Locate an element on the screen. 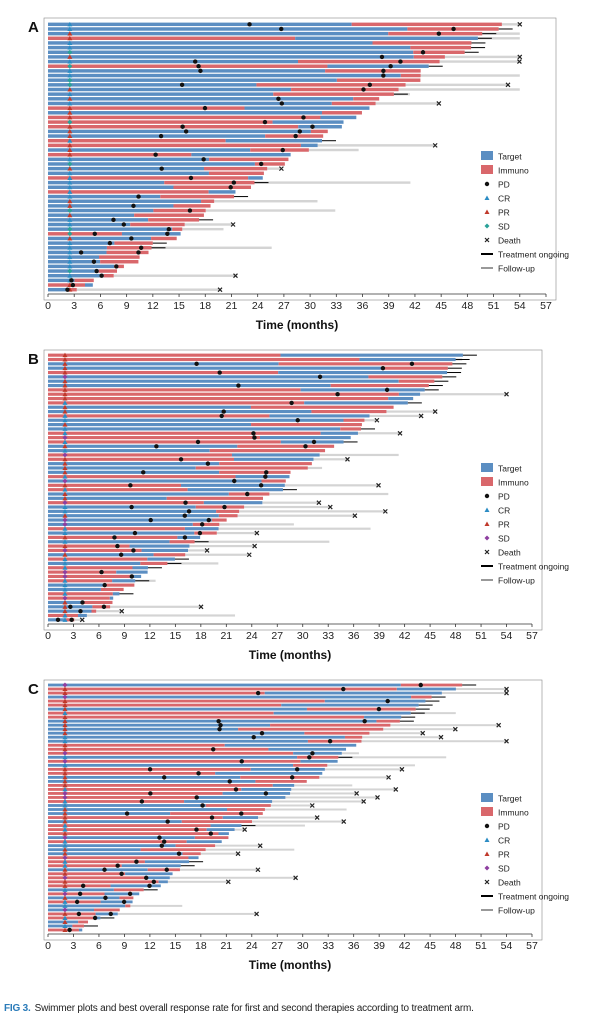  legend-label: Target is located at coordinates (510, 157).